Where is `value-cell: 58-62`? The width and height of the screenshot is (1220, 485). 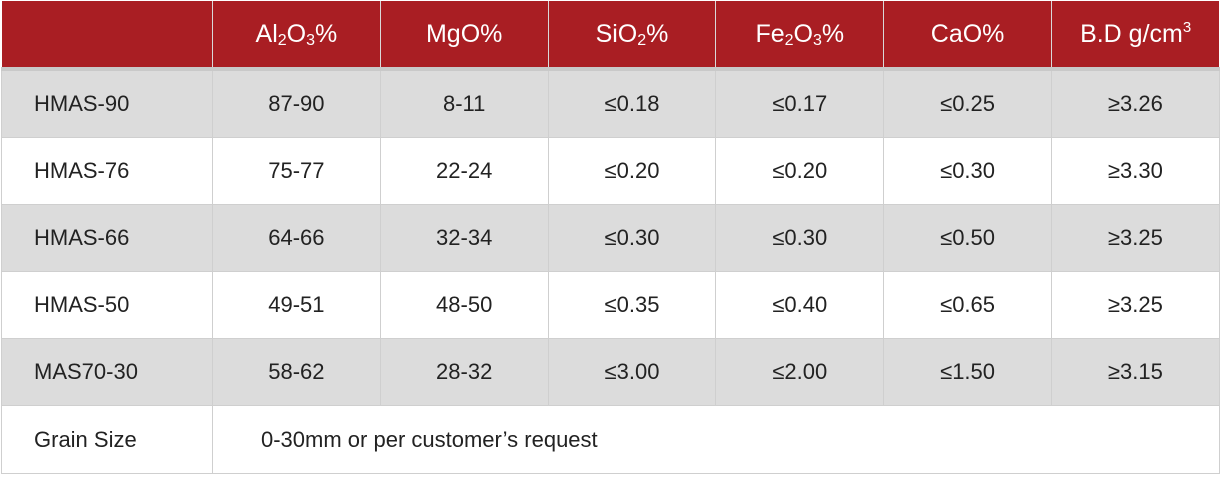 value-cell: 58-62 is located at coordinates (296, 372).